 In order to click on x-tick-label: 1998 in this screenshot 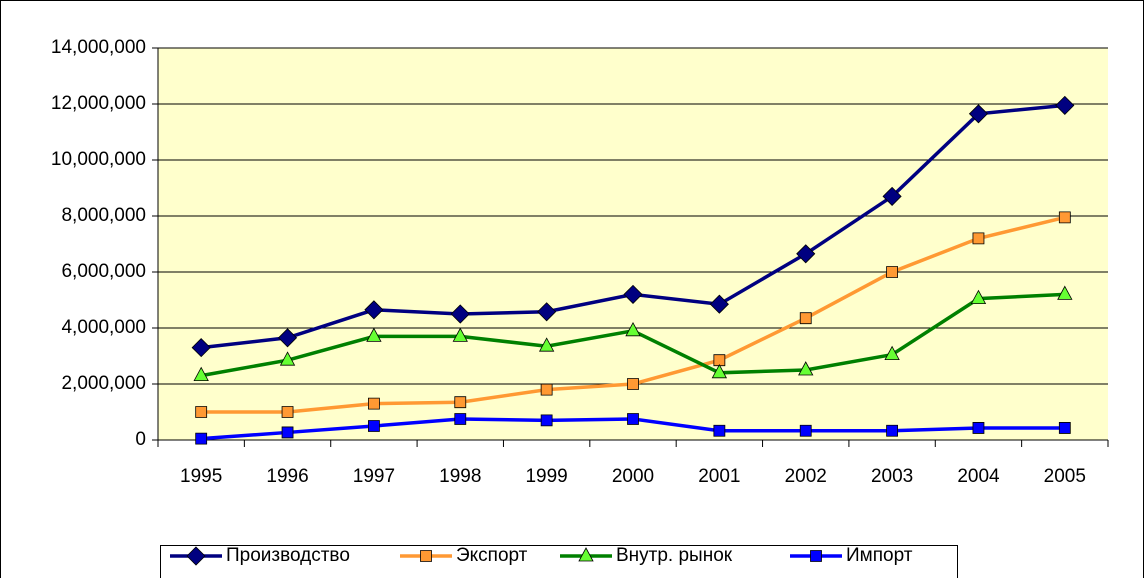, I will do `click(460, 476)`.